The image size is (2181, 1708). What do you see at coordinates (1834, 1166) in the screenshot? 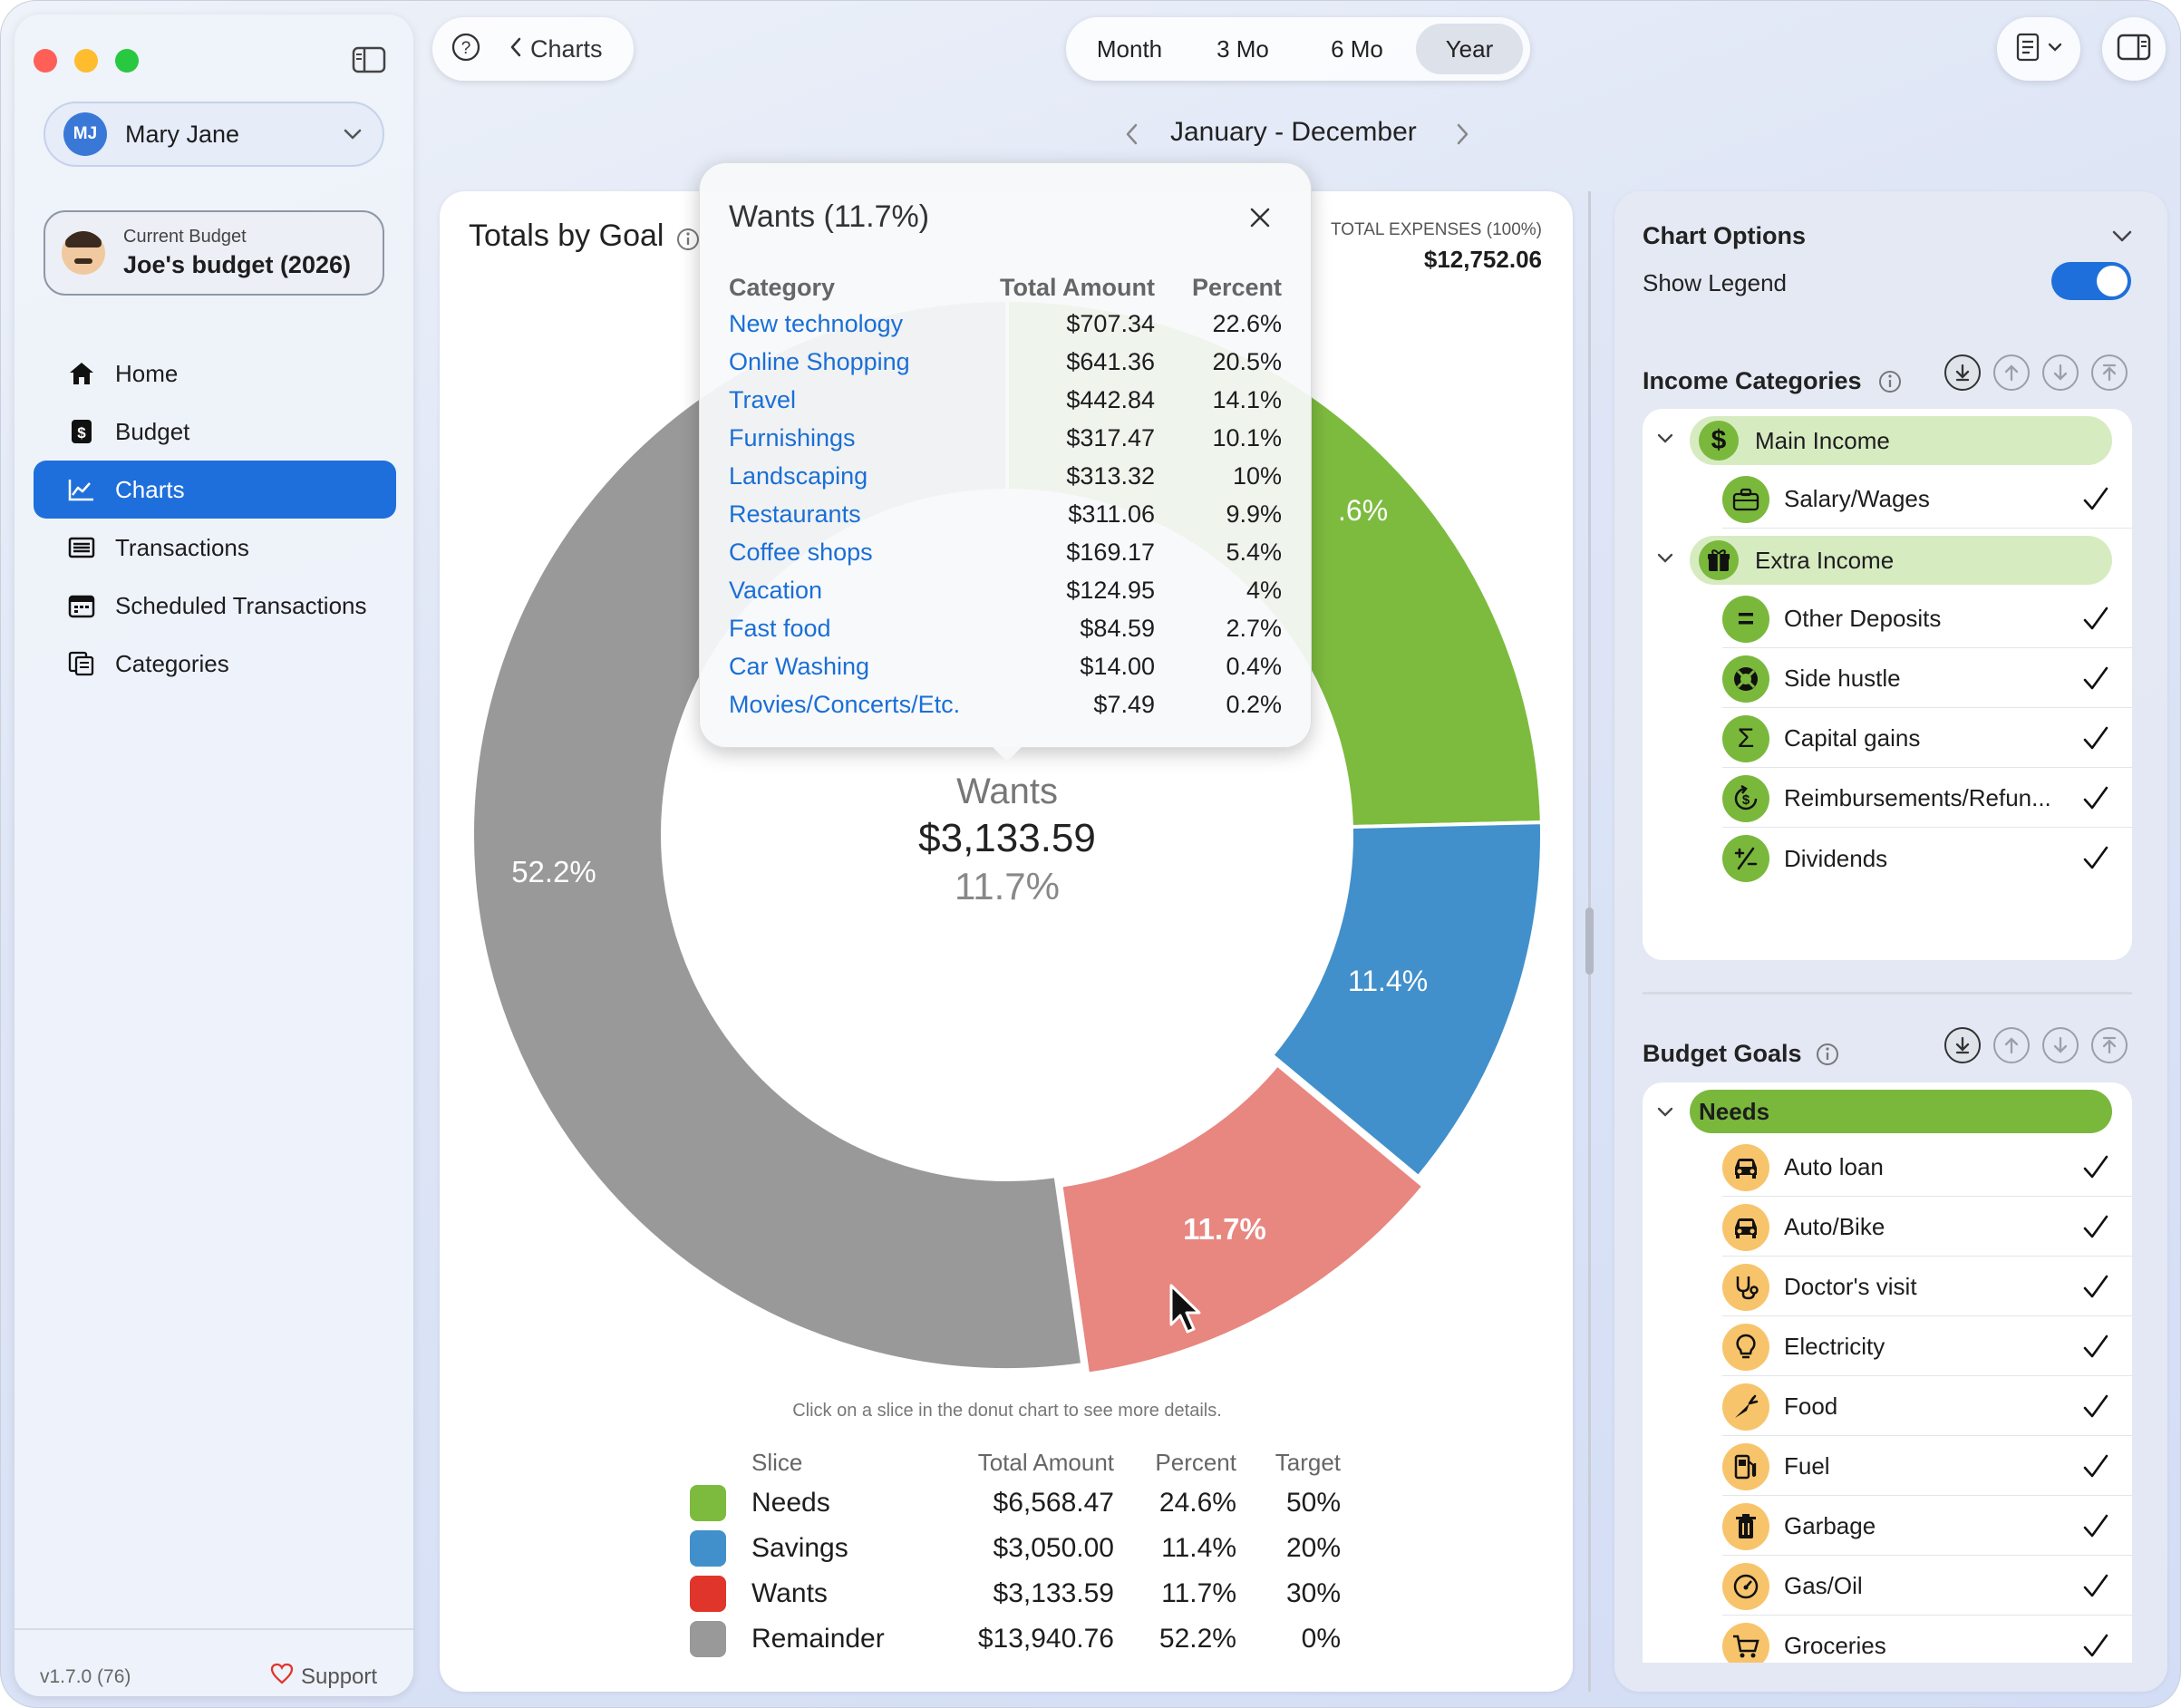
I see `item-label: Auto loan` at bounding box center [1834, 1166].